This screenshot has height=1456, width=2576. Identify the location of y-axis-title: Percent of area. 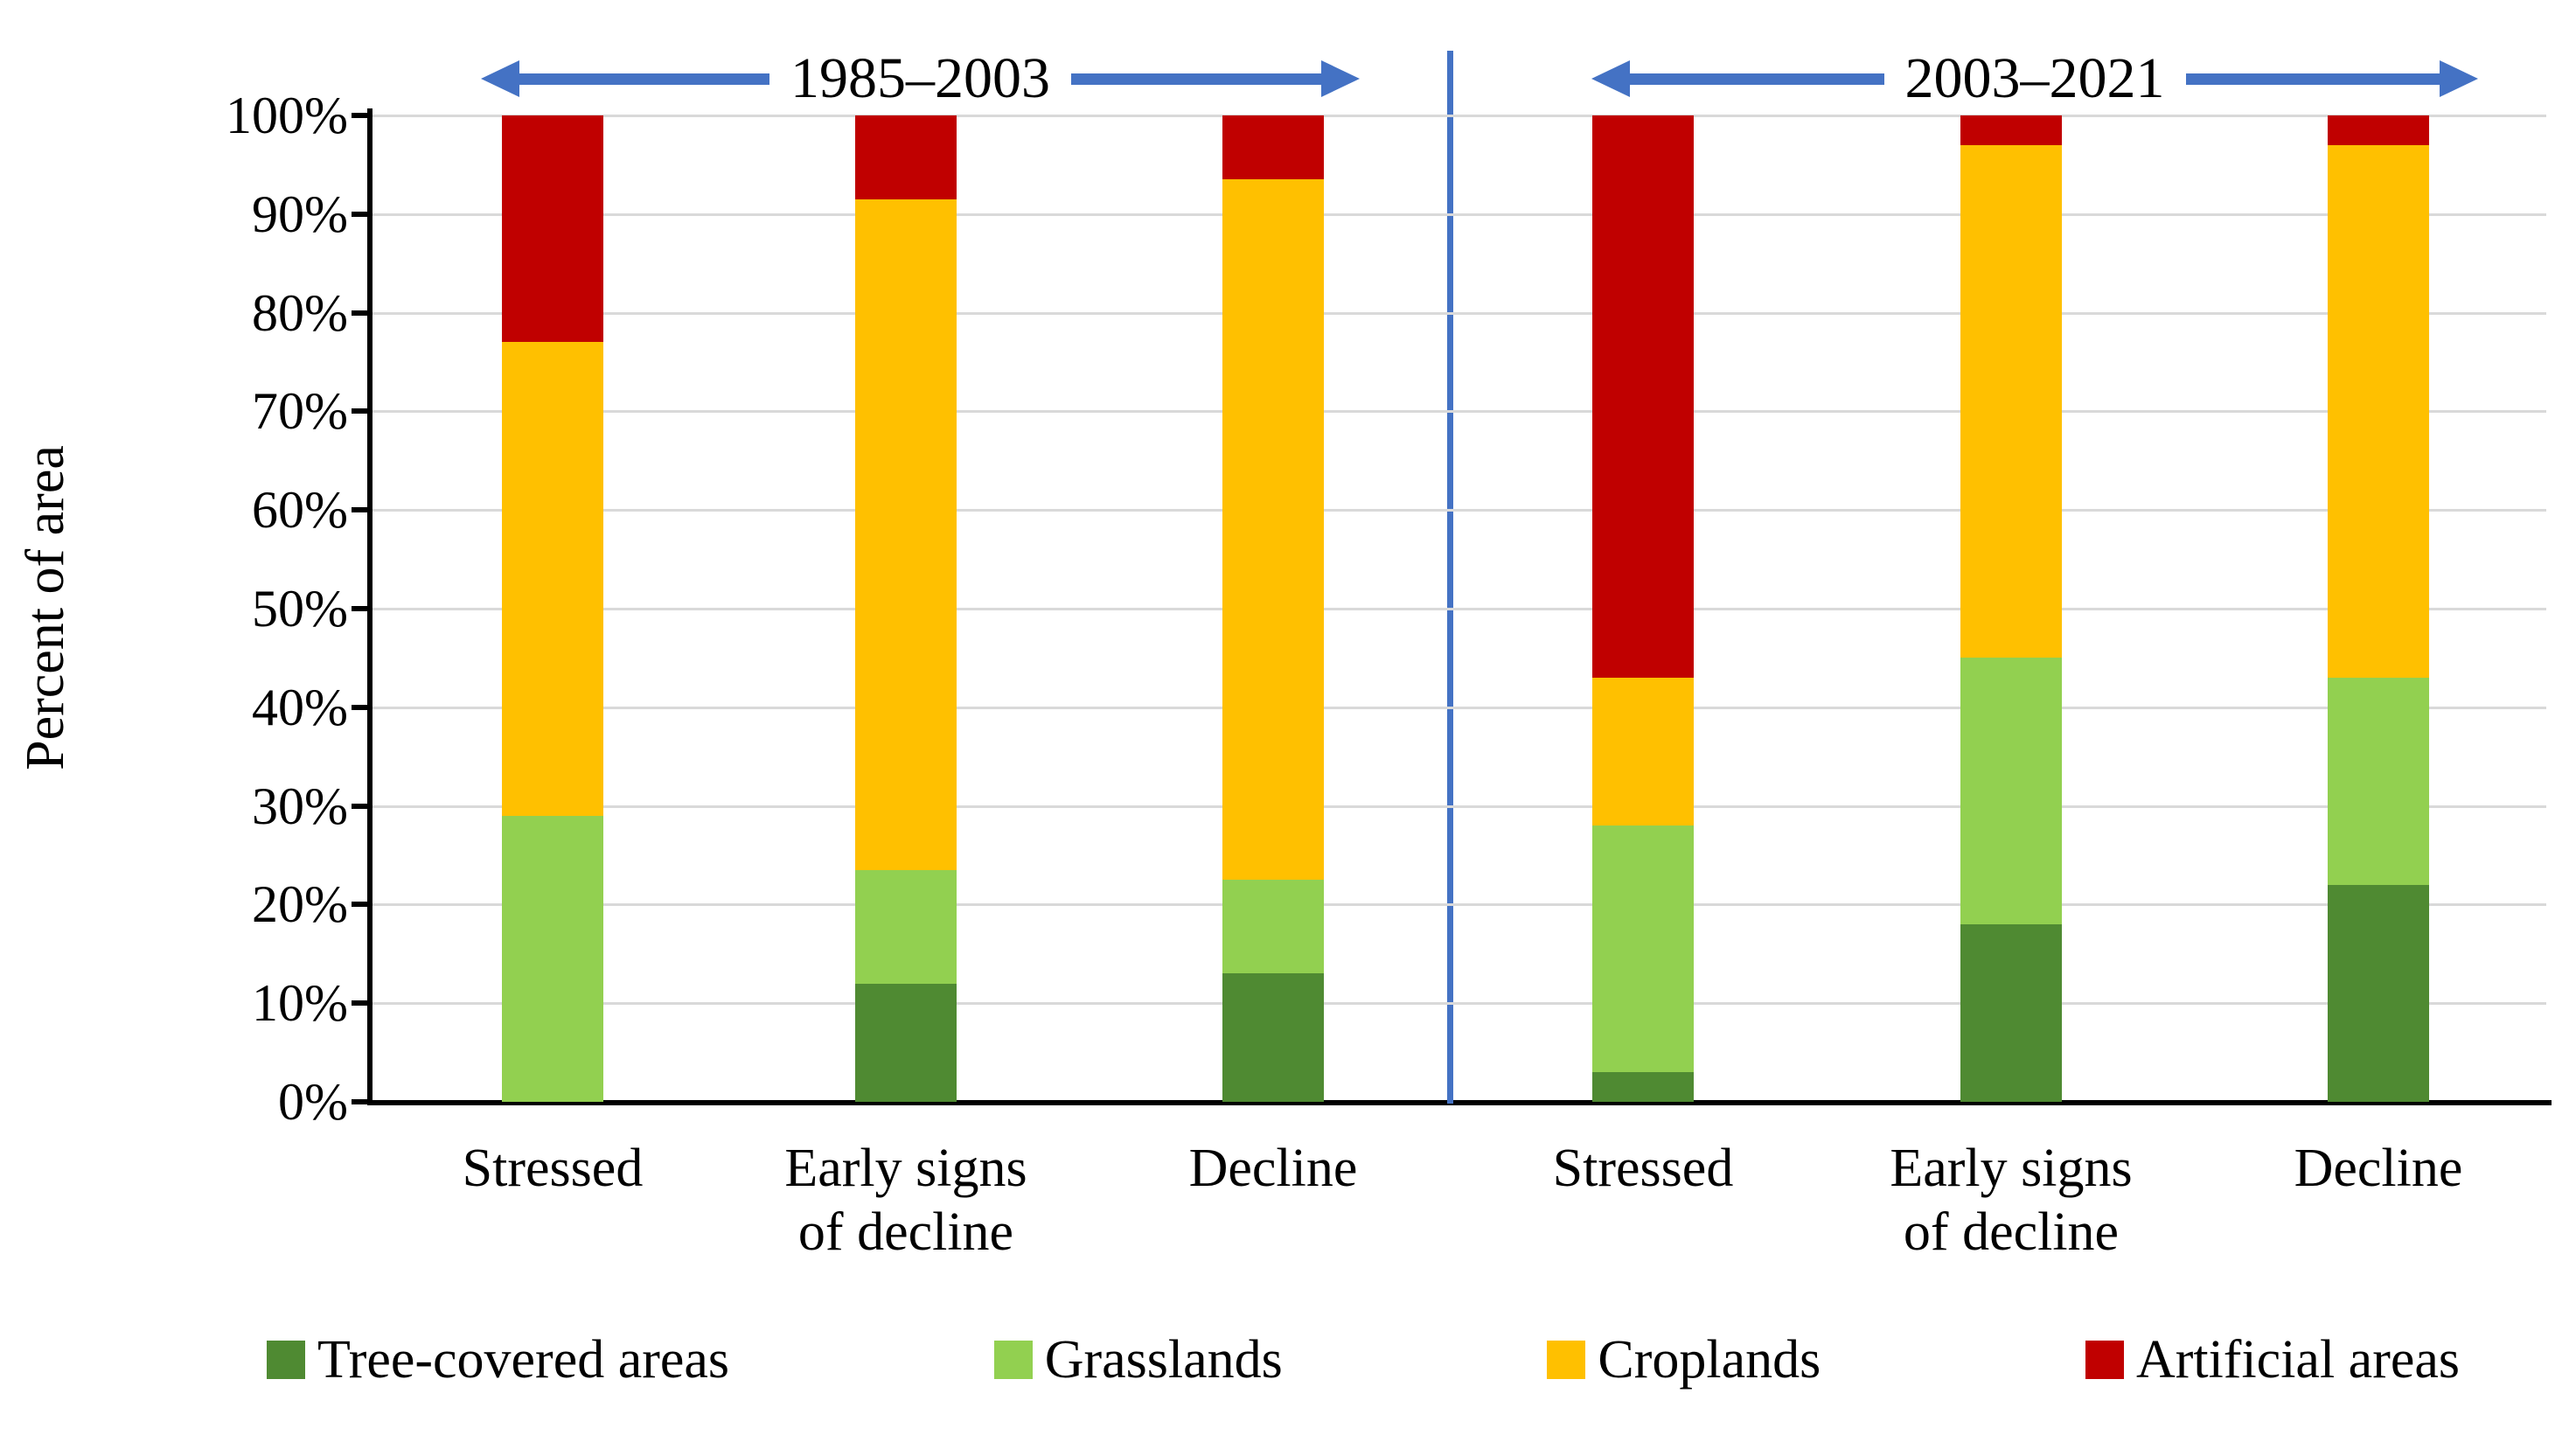
(45, 607).